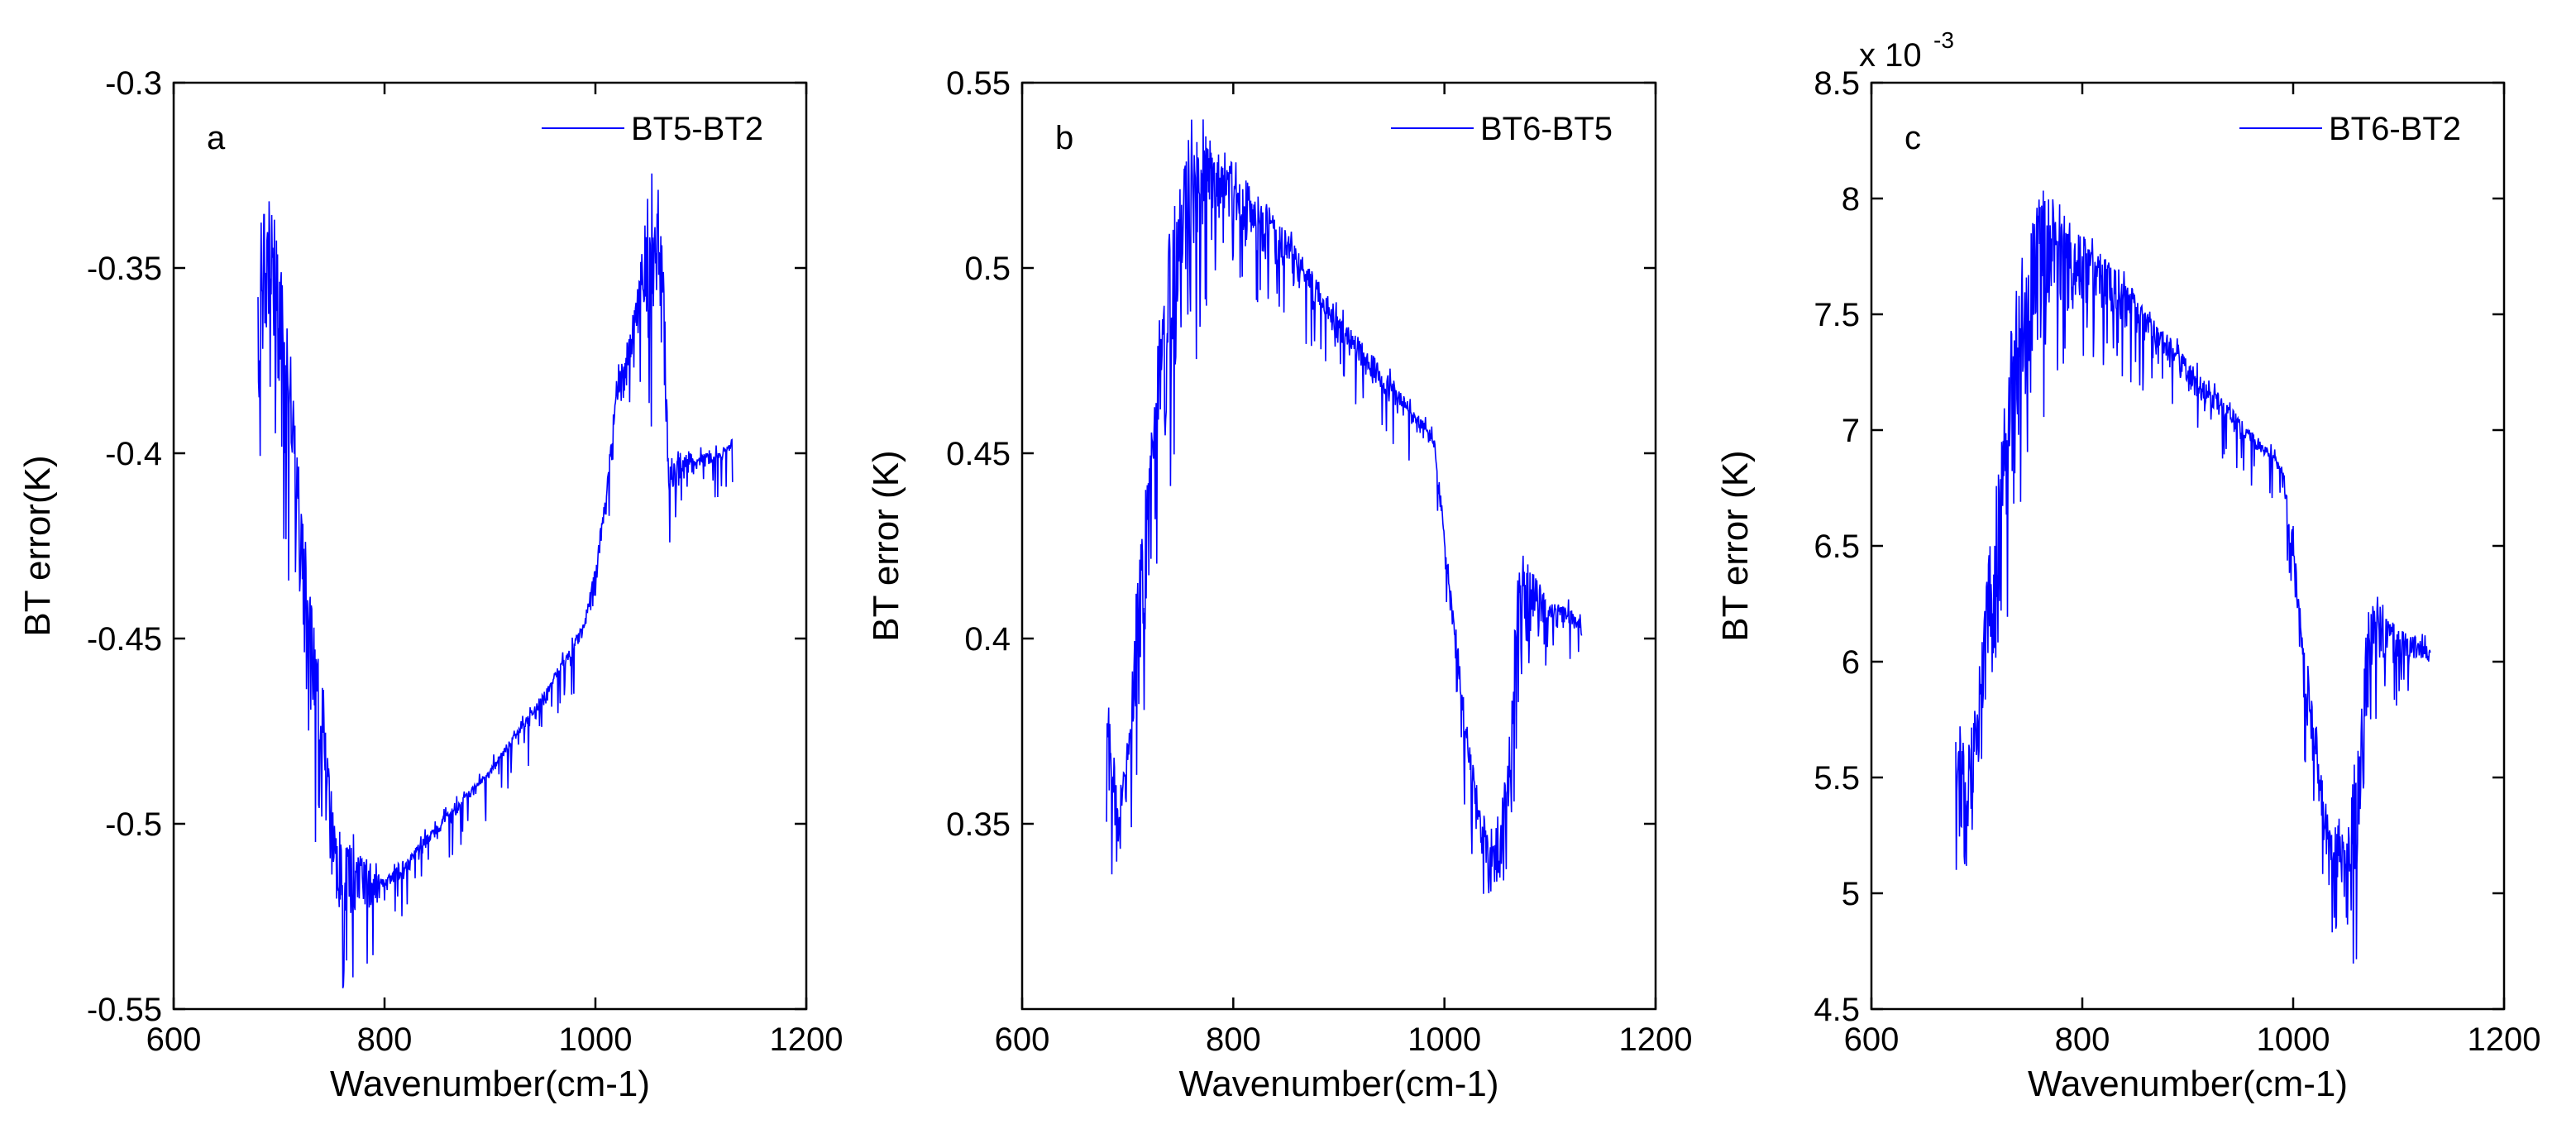 The height and width of the screenshot is (1129, 2576). I want to click on y-tick-label: 0.45, so click(979, 454).